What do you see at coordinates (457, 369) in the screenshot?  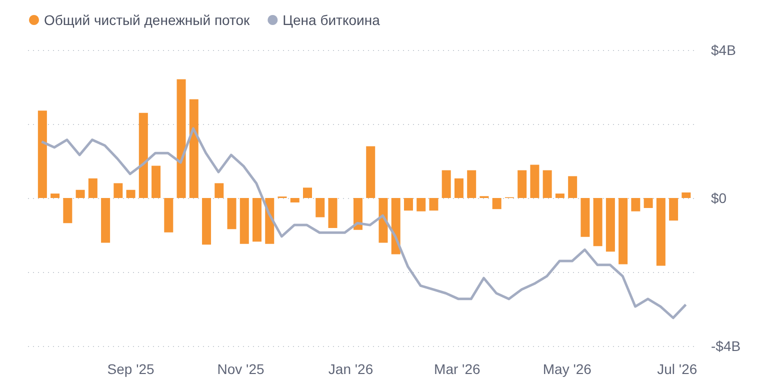 I see `x-tick-label: Mar '26` at bounding box center [457, 369].